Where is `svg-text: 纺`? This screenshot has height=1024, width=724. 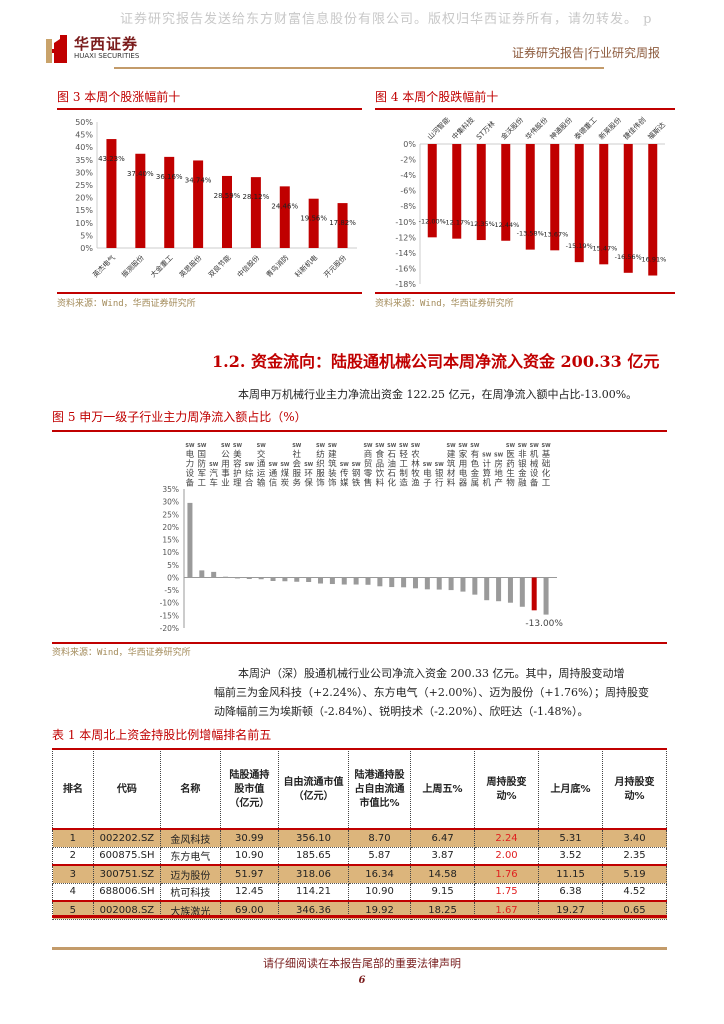
svg-text: 纺 is located at coordinates (320, 454).